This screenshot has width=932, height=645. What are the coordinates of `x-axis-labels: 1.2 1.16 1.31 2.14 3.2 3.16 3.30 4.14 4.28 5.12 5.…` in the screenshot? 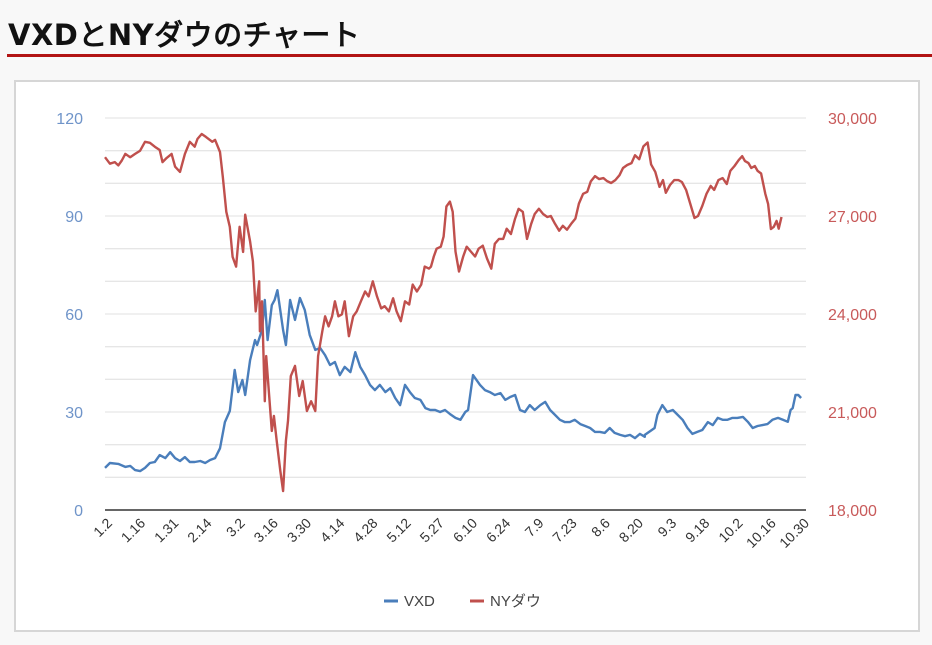 It's located at (451, 533).